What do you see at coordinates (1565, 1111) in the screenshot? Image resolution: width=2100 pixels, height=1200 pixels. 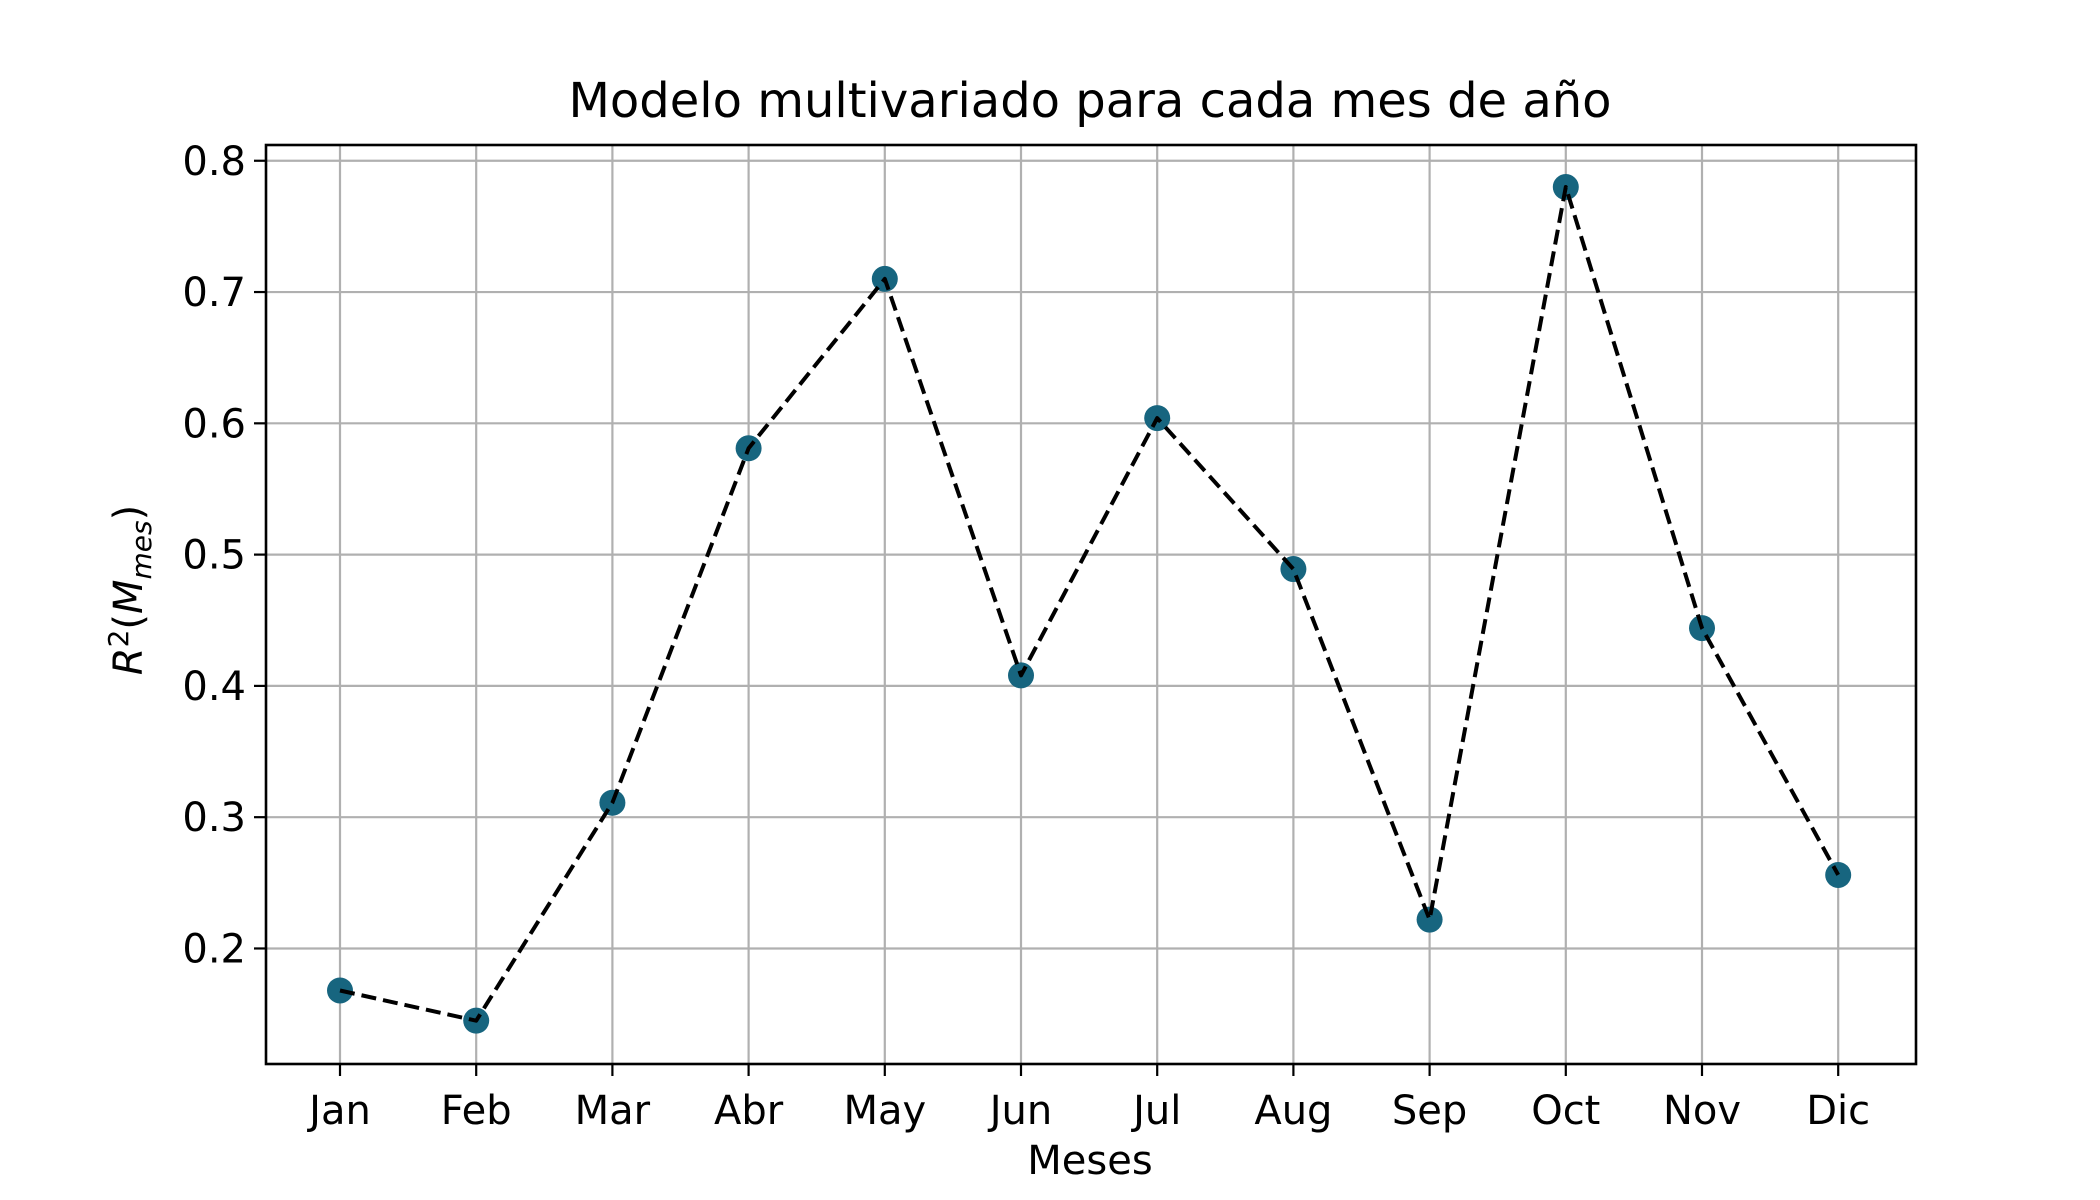 I see `x-tick-label: Oct` at bounding box center [1565, 1111].